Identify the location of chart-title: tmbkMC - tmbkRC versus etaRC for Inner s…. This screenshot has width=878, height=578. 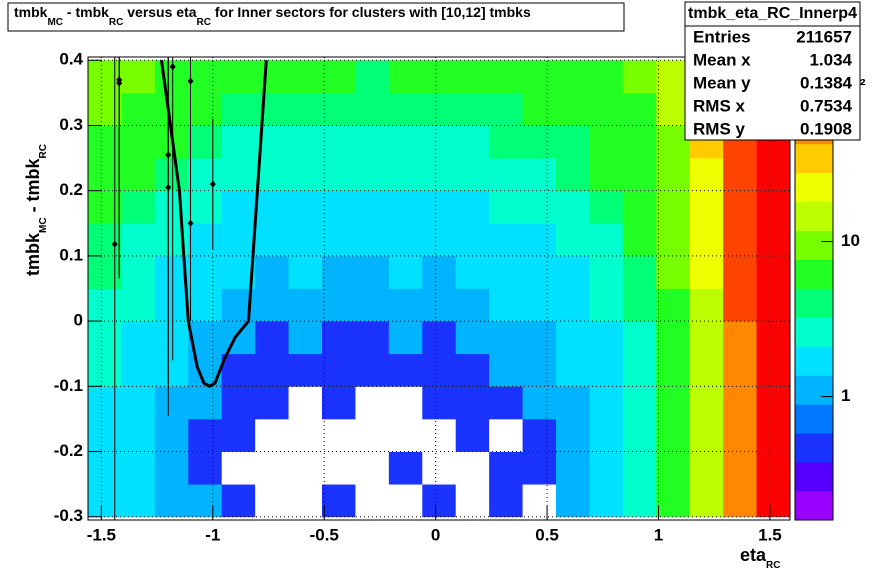
(272, 16).